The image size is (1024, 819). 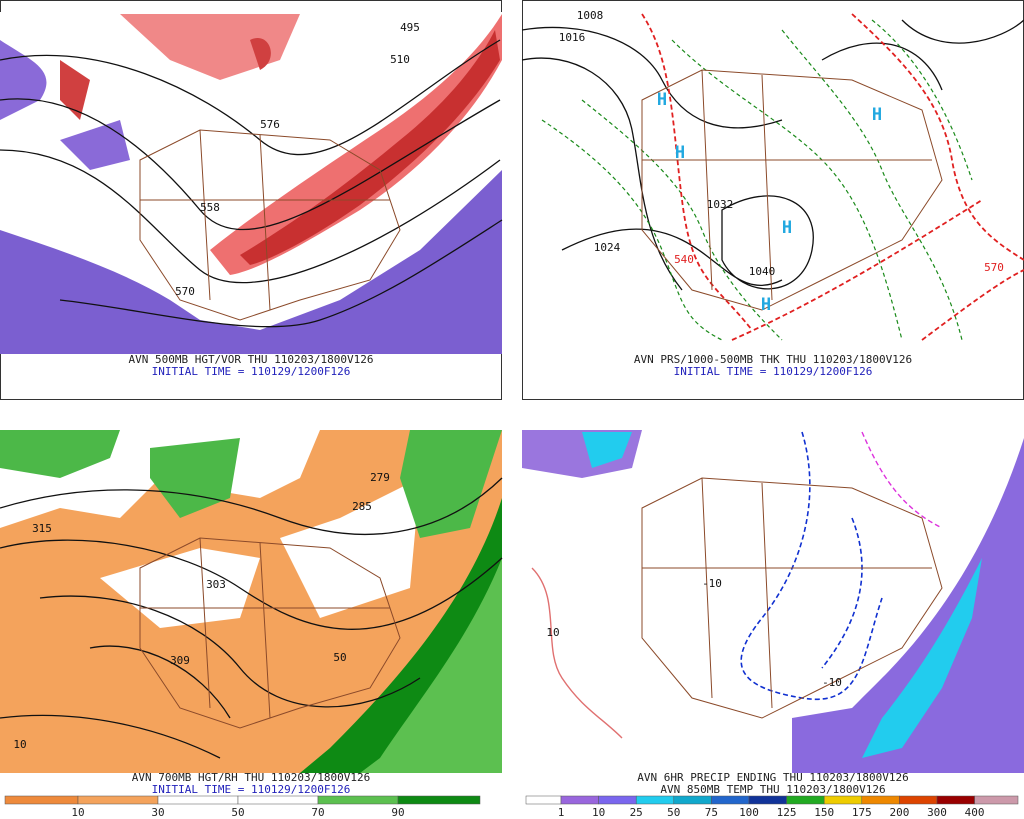 I want to click on contour-label: 309, so click(x=180, y=660).